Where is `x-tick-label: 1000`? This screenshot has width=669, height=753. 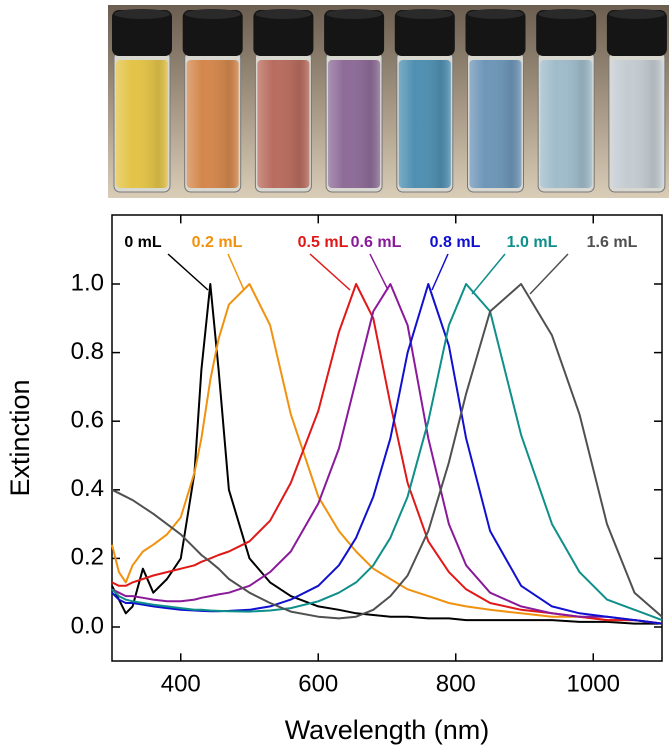 x-tick-label: 1000 is located at coordinates (593, 684).